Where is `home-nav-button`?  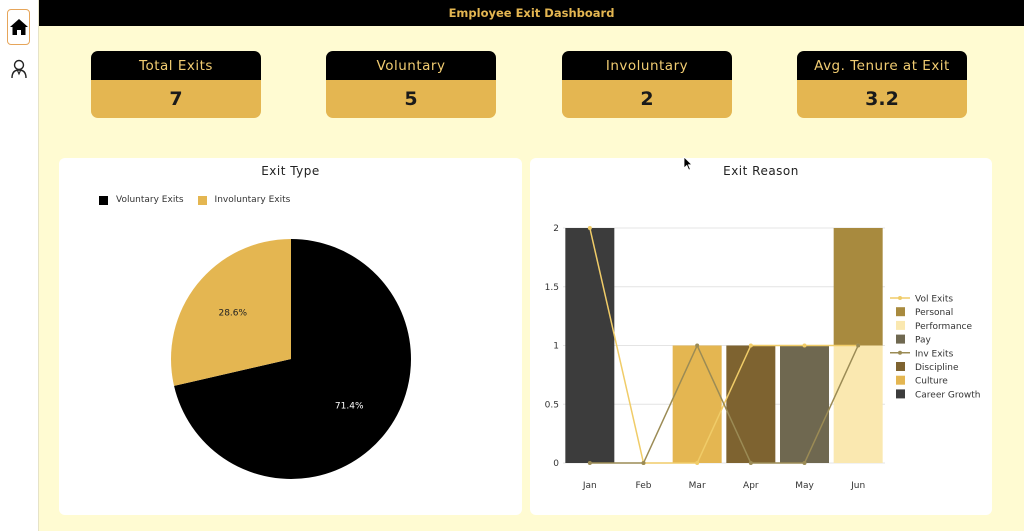
home-nav-button is located at coordinates (18, 27).